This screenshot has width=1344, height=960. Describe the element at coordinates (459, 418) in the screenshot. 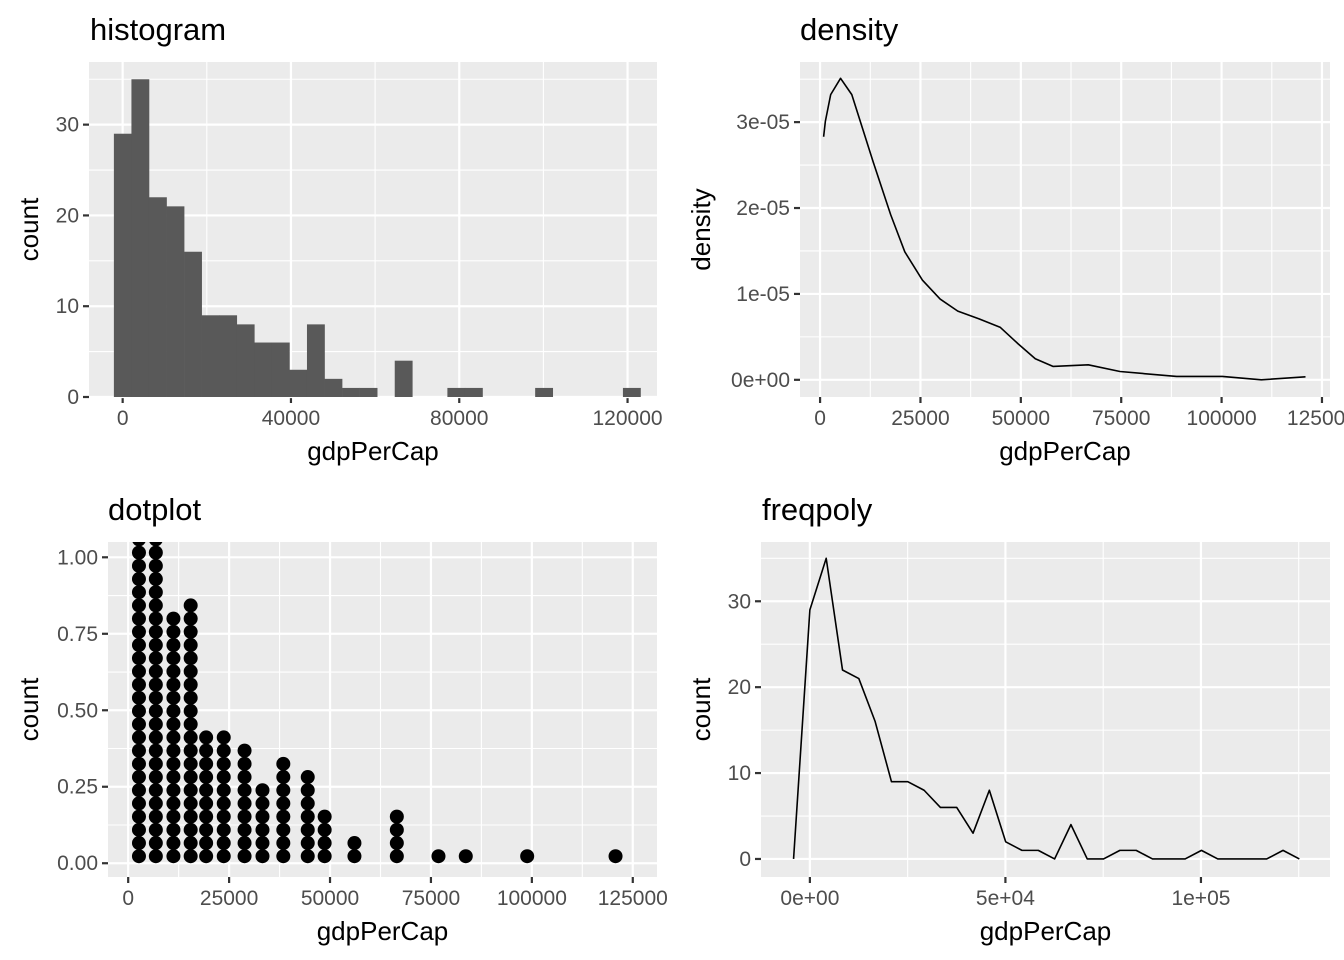

I see `x-tick-label: 80000` at that location.